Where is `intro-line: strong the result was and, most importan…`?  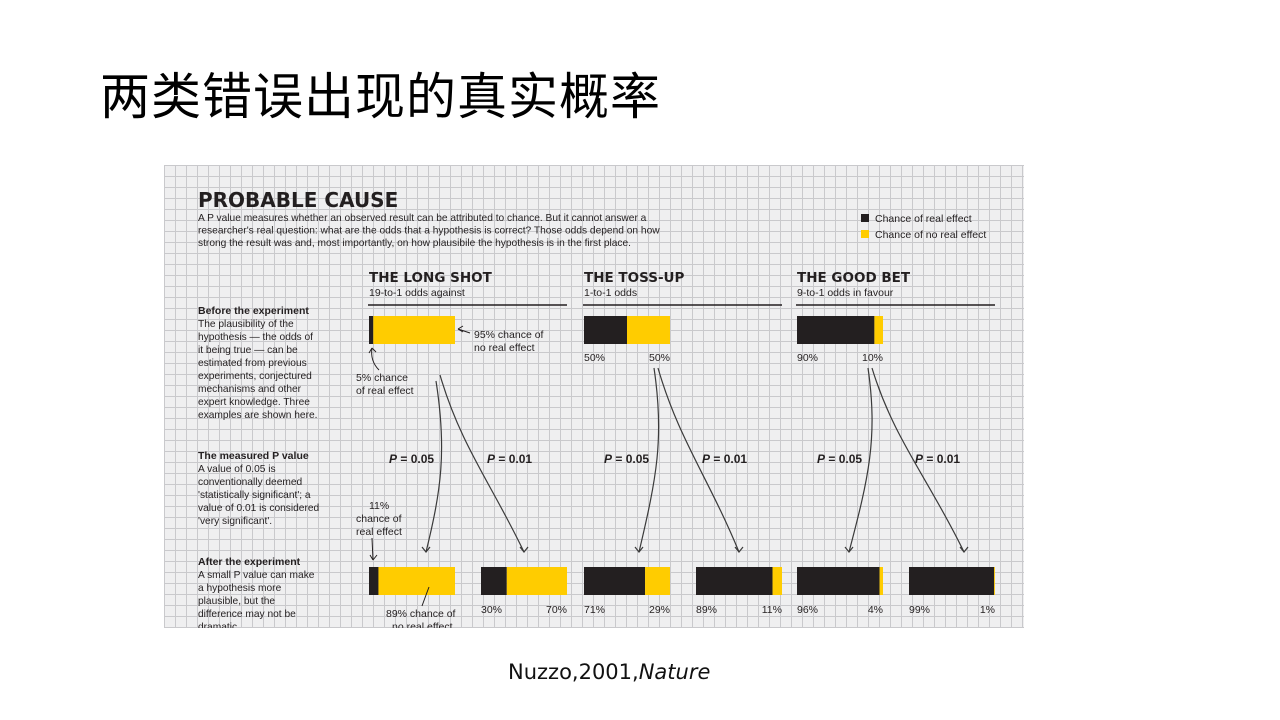
intro-line: strong the result was and, most importan… is located at coordinates (414, 243).